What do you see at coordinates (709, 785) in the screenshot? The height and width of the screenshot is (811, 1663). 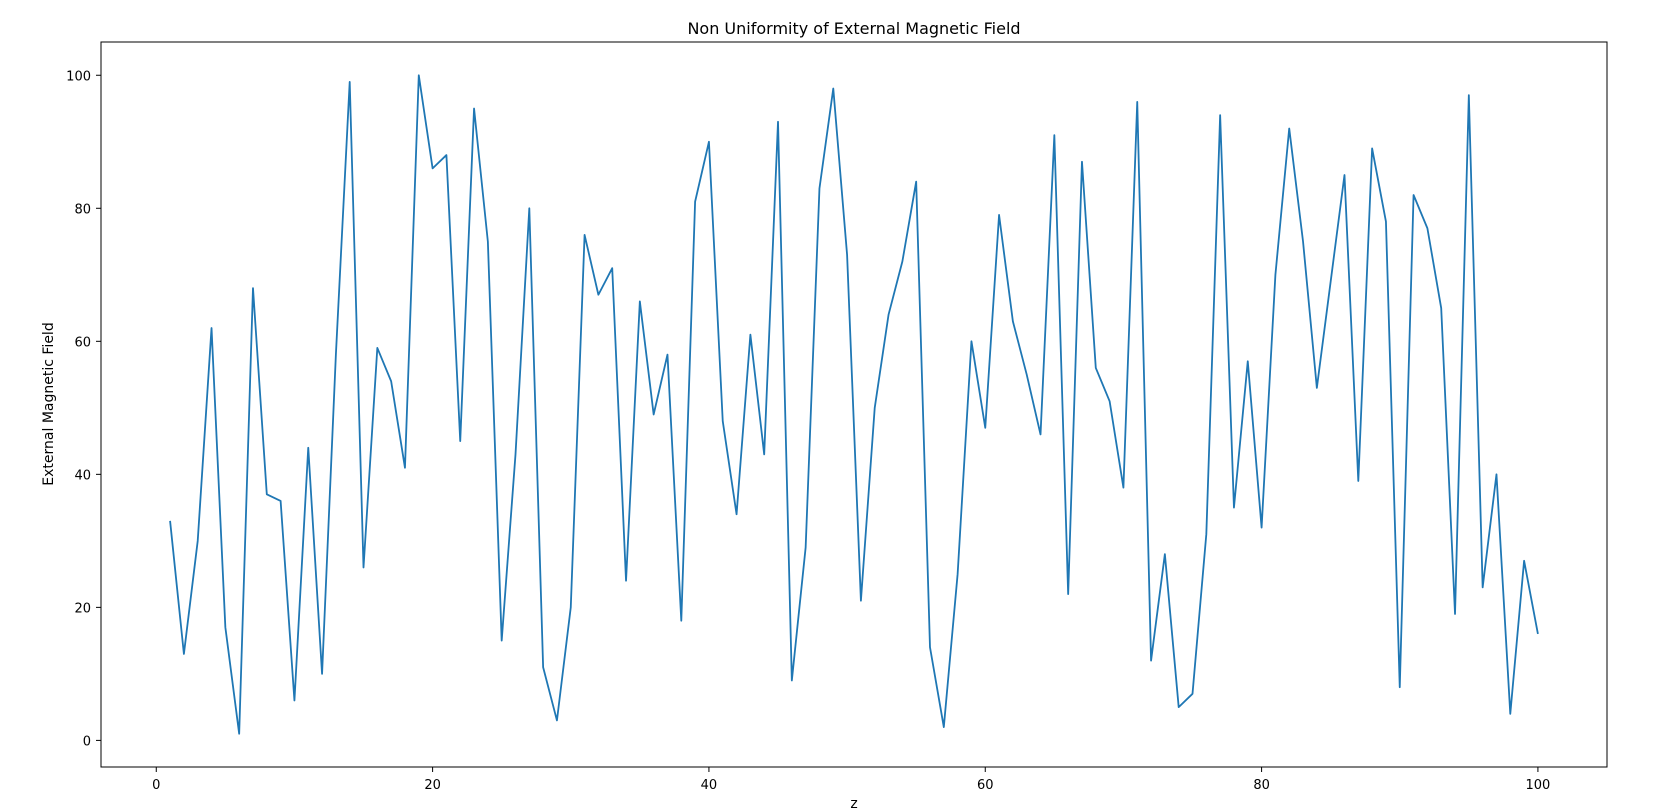 I see `x-tick-label: 40` at bounding box center [709, 785].